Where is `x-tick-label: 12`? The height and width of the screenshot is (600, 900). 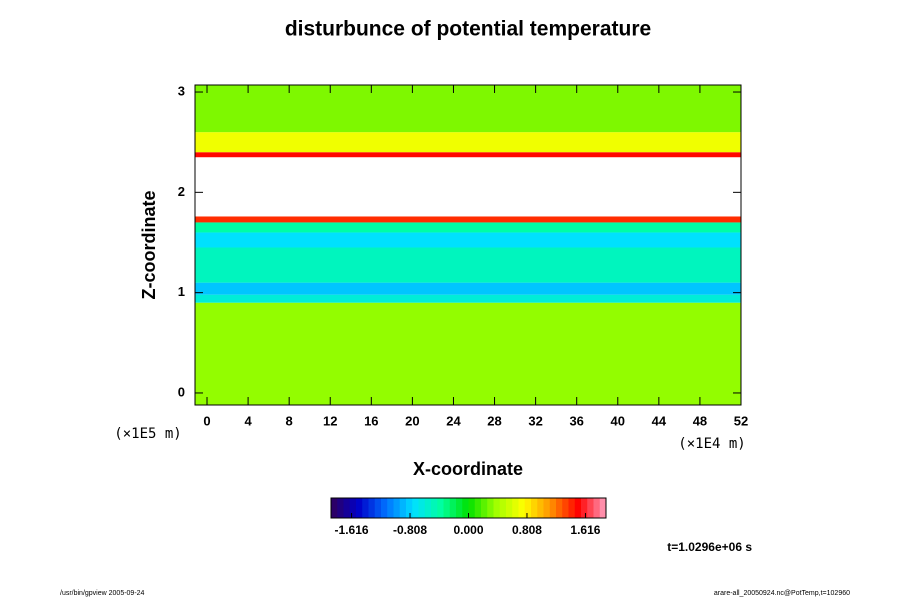 x-tick-label: 12 is located at coordinates (330, 420).